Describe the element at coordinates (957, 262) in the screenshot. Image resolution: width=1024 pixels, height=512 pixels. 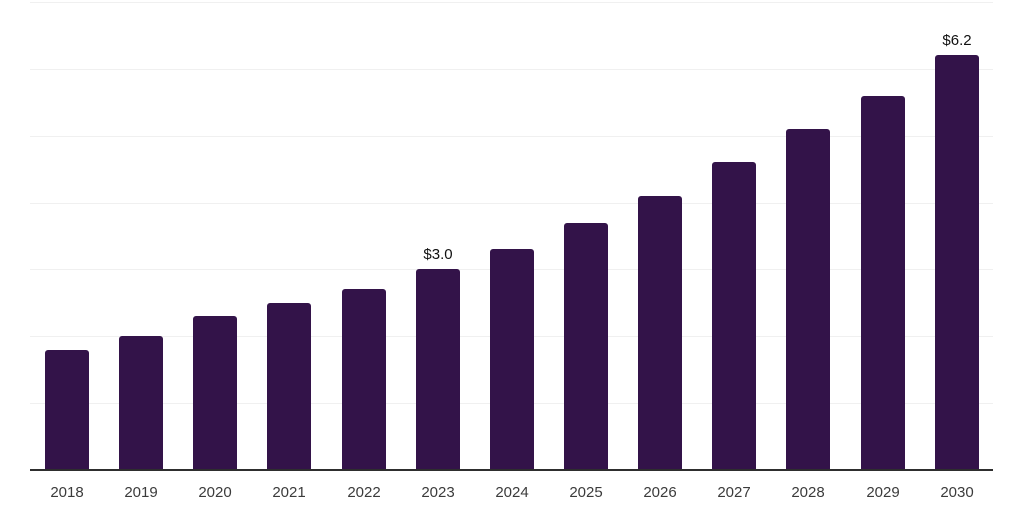
I see `bar-2030` at that location.